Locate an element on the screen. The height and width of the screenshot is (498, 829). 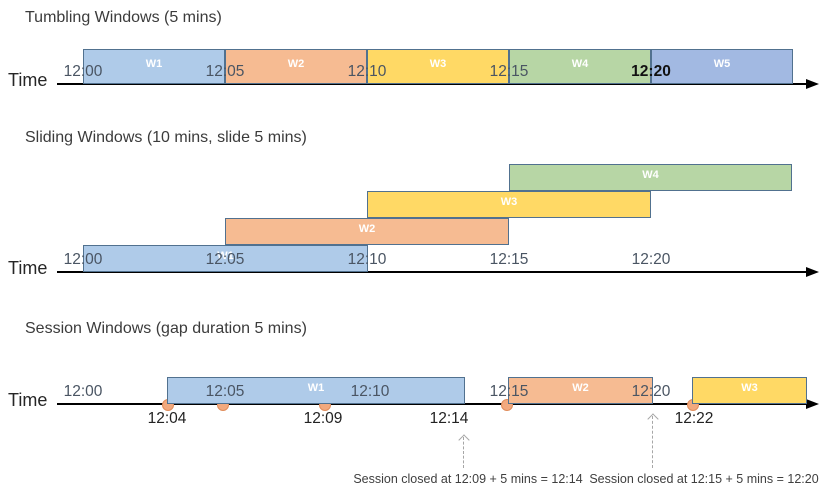
section-title: Tumbling Windows (5 mins) is located at coordinates (123, 17).